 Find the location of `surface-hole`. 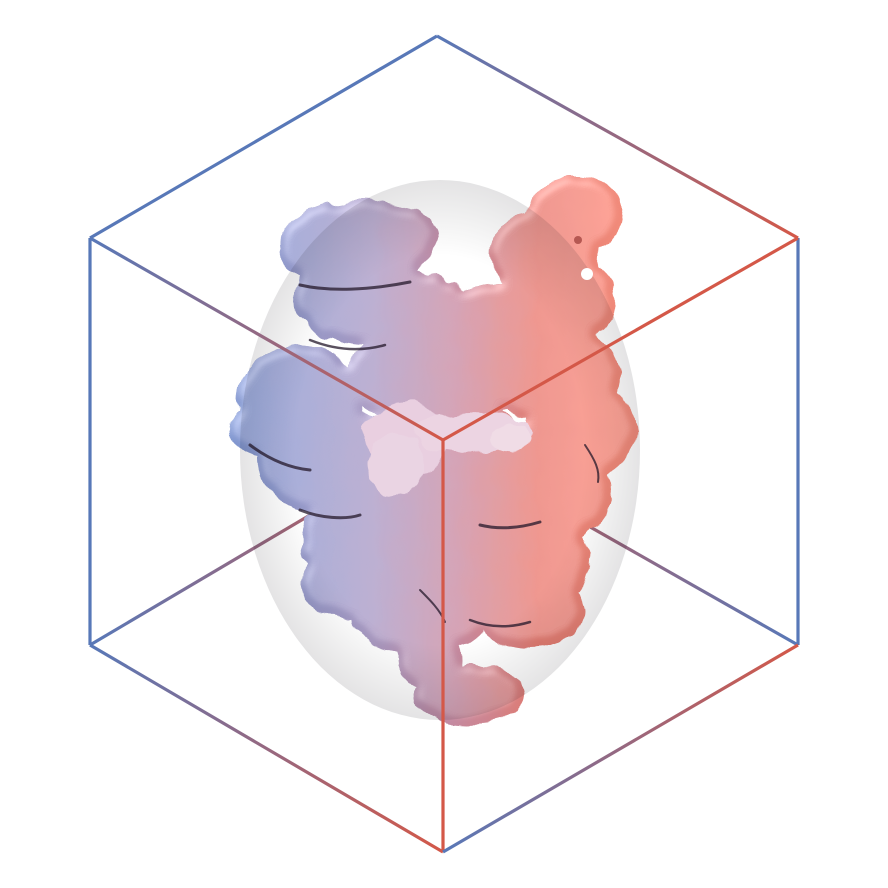

surface-hole is located at coordinates (587, 274).